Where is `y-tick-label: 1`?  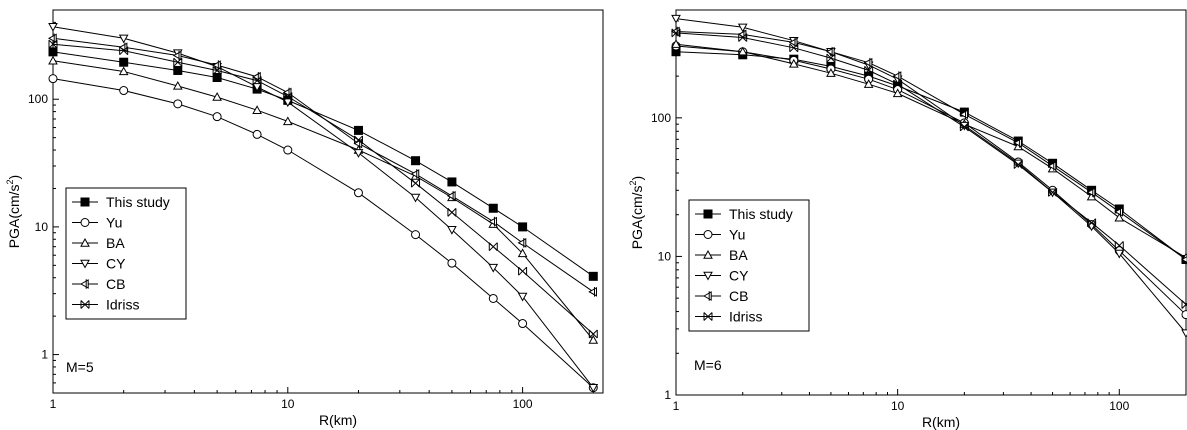
y-tick-label: 1 is located at coordinates (667, 395).